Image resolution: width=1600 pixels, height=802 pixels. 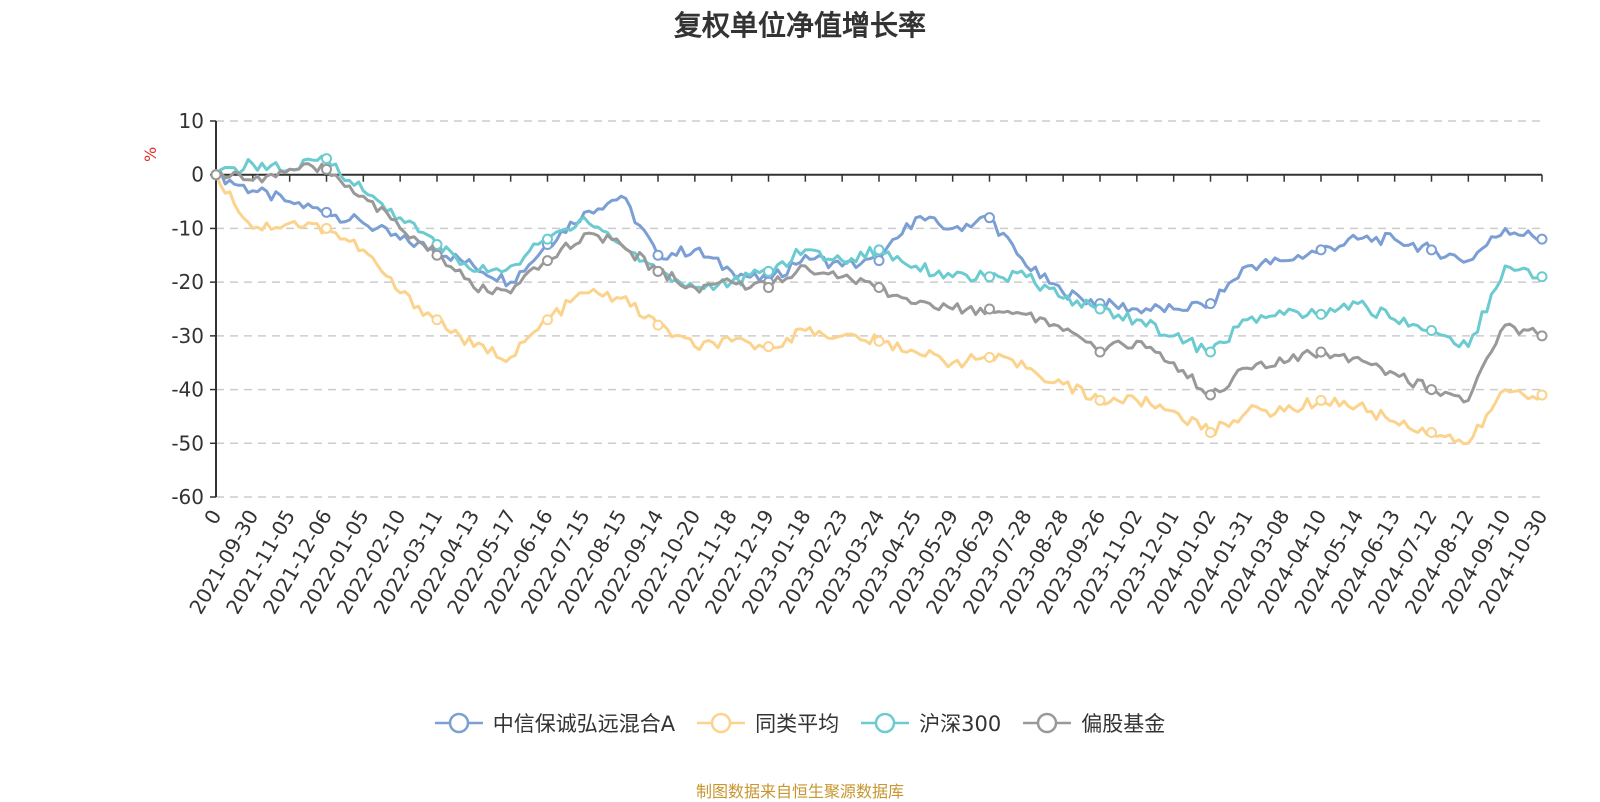 I want to click on y-tick-label: -40, so click(x=187, y=390).